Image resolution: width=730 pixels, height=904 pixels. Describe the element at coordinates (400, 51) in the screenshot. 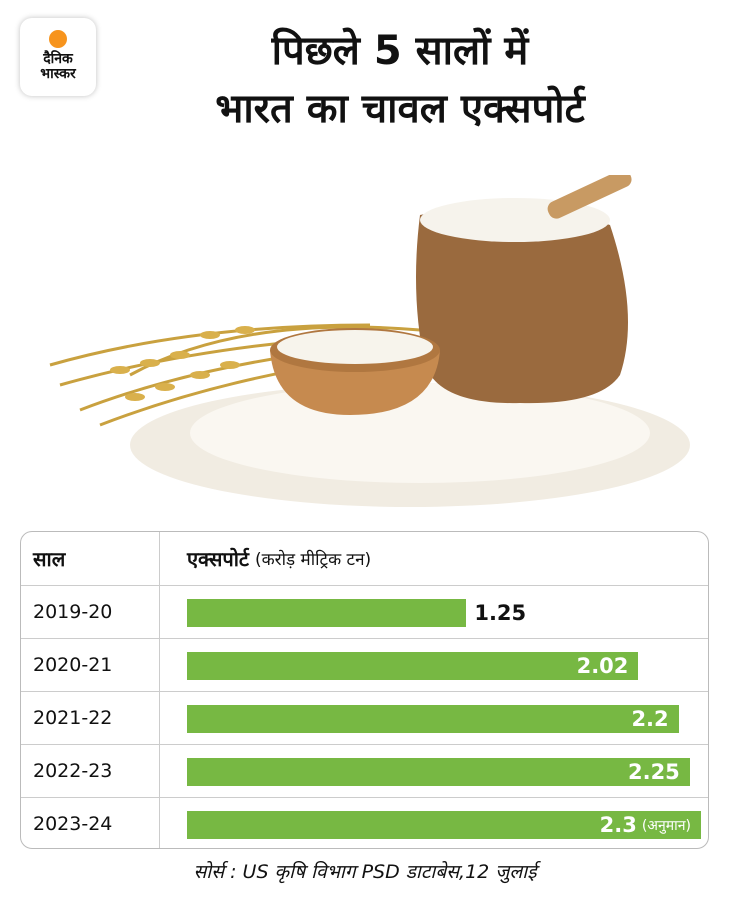

I see `title-line1: पिछले 5 सालों में` at that location.